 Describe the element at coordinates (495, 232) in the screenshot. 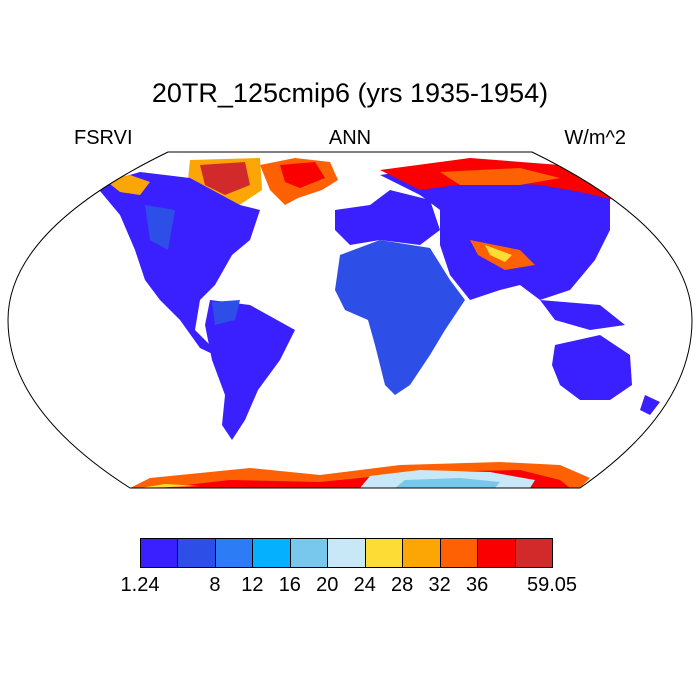

I see `asia` at that location.